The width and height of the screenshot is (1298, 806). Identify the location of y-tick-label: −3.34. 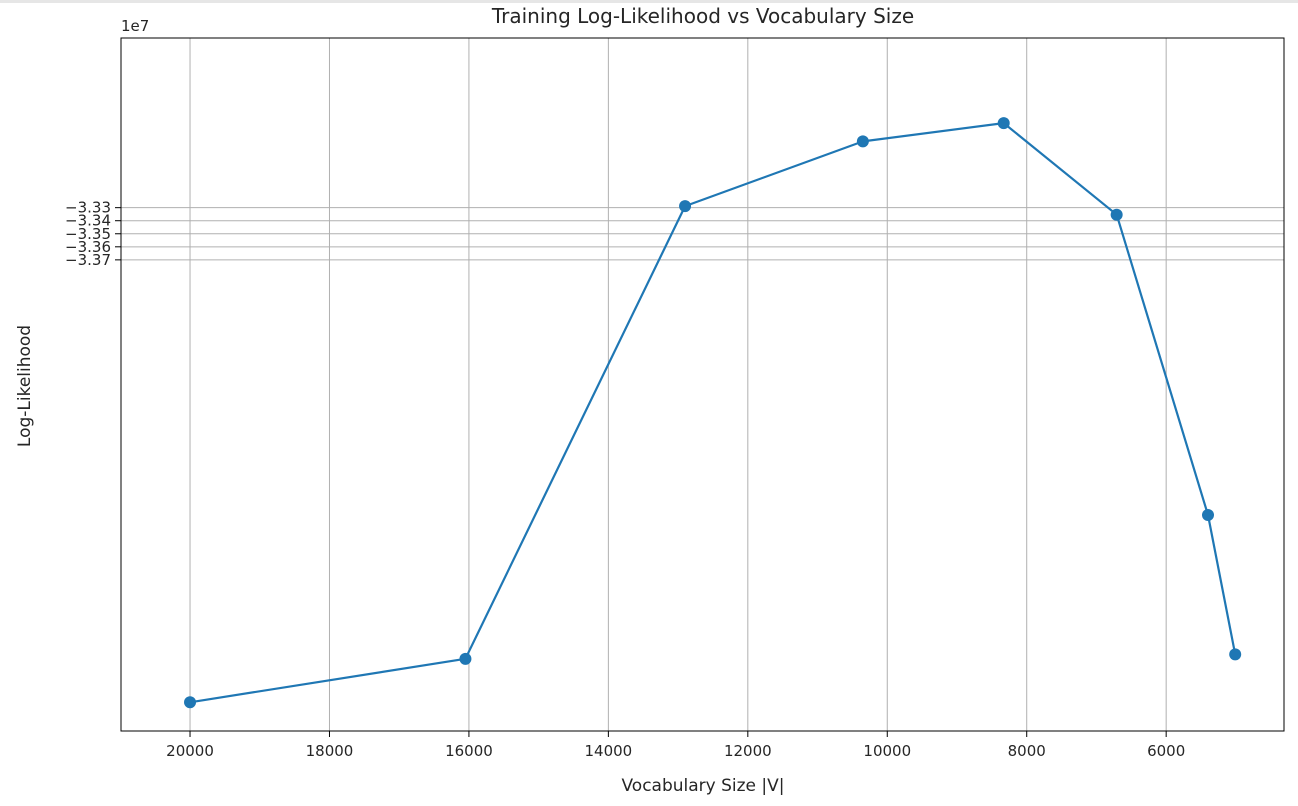
(88, 221).